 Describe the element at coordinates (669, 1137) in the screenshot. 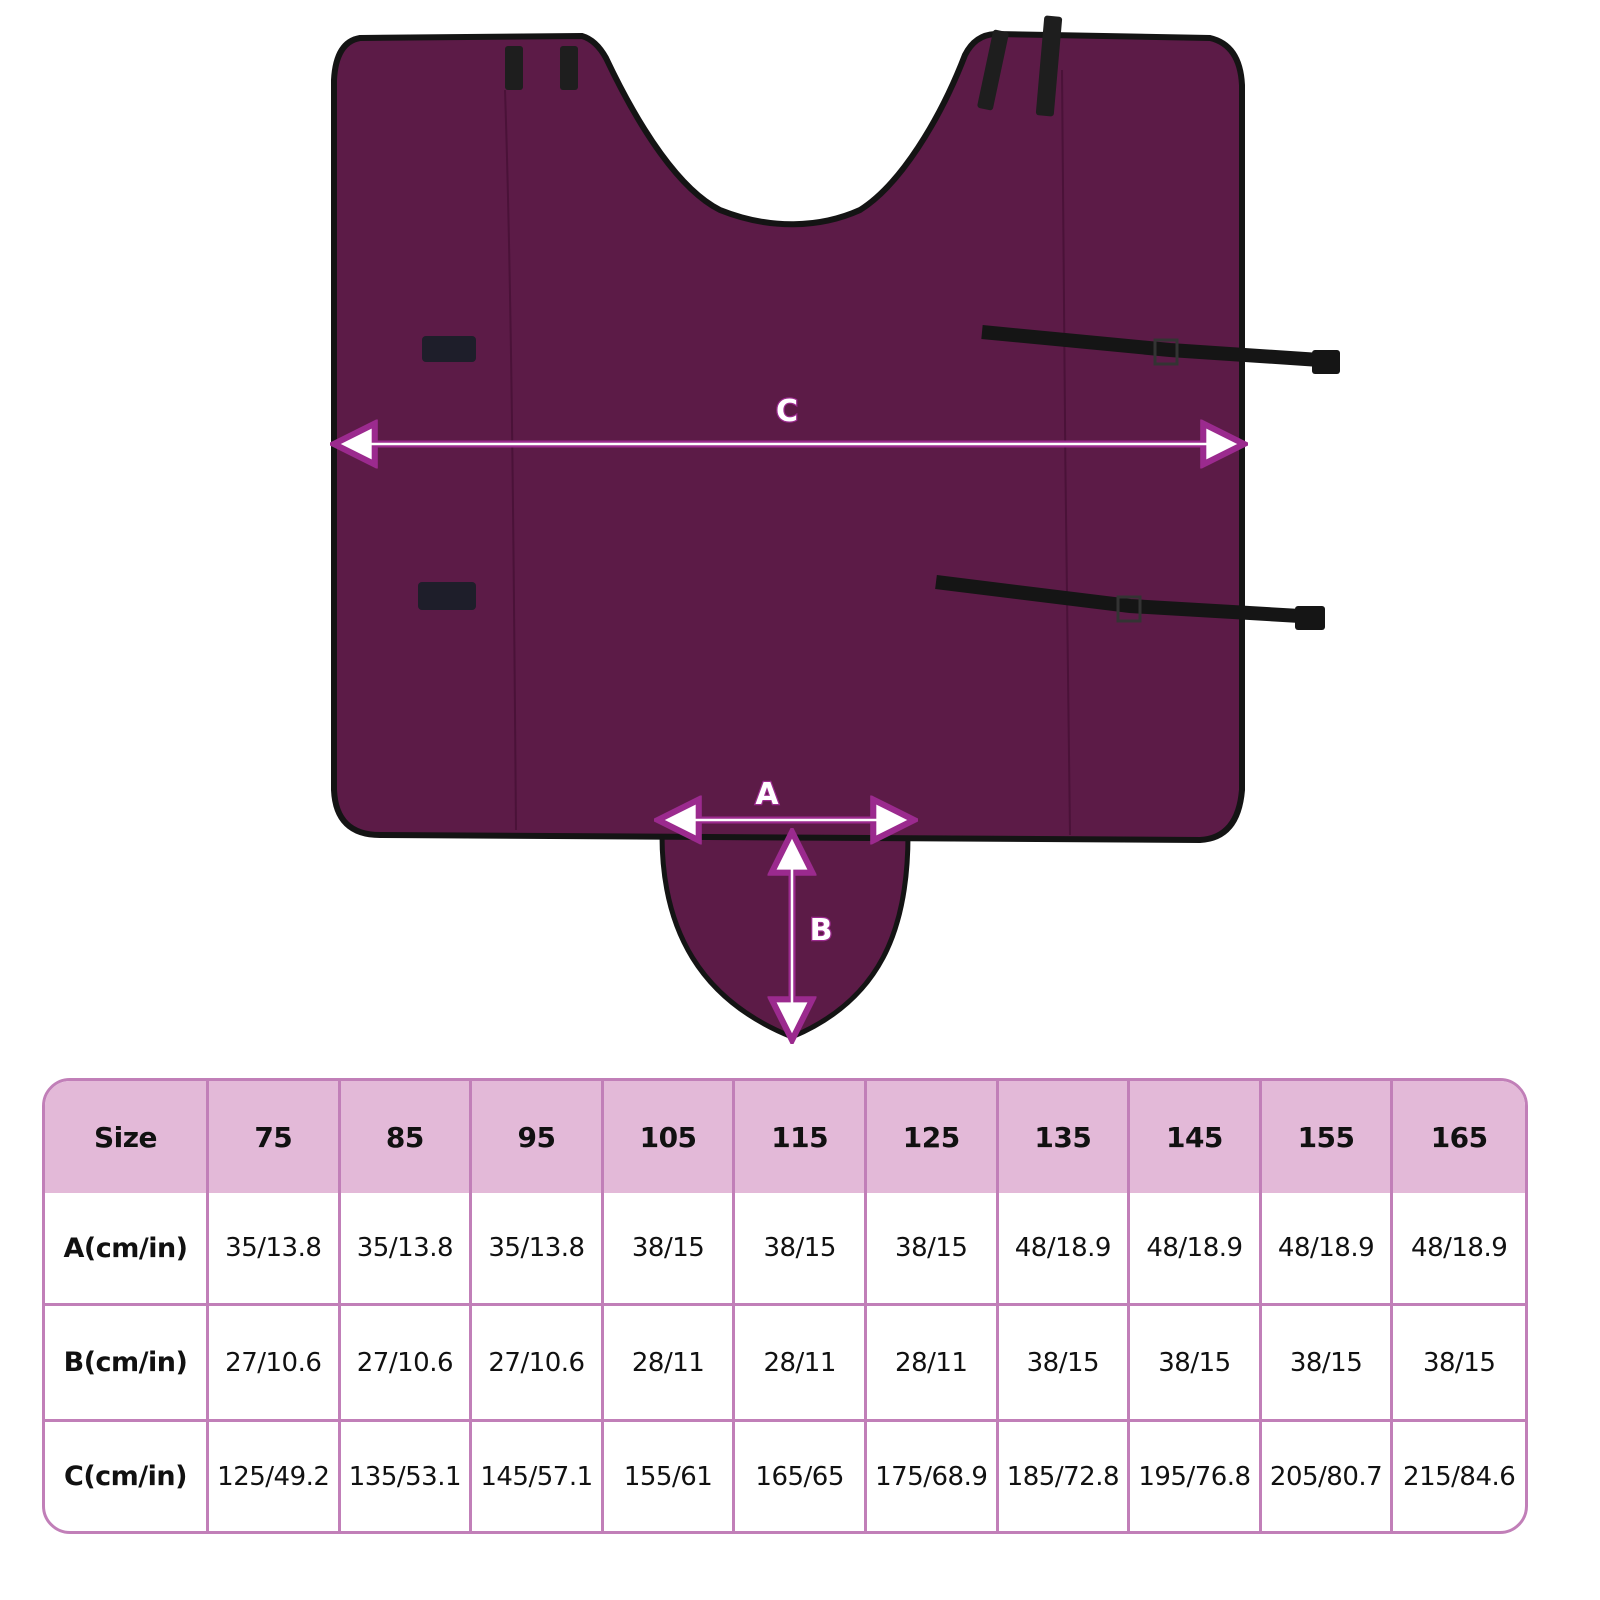

I see `header-cell: 105` at that location.